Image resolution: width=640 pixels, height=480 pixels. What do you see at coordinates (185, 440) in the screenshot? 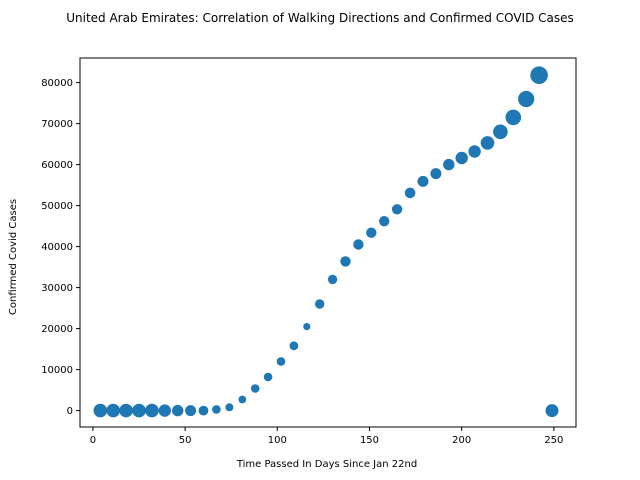
I see `x-tick-label: 50` at bounding box center [185, 440].